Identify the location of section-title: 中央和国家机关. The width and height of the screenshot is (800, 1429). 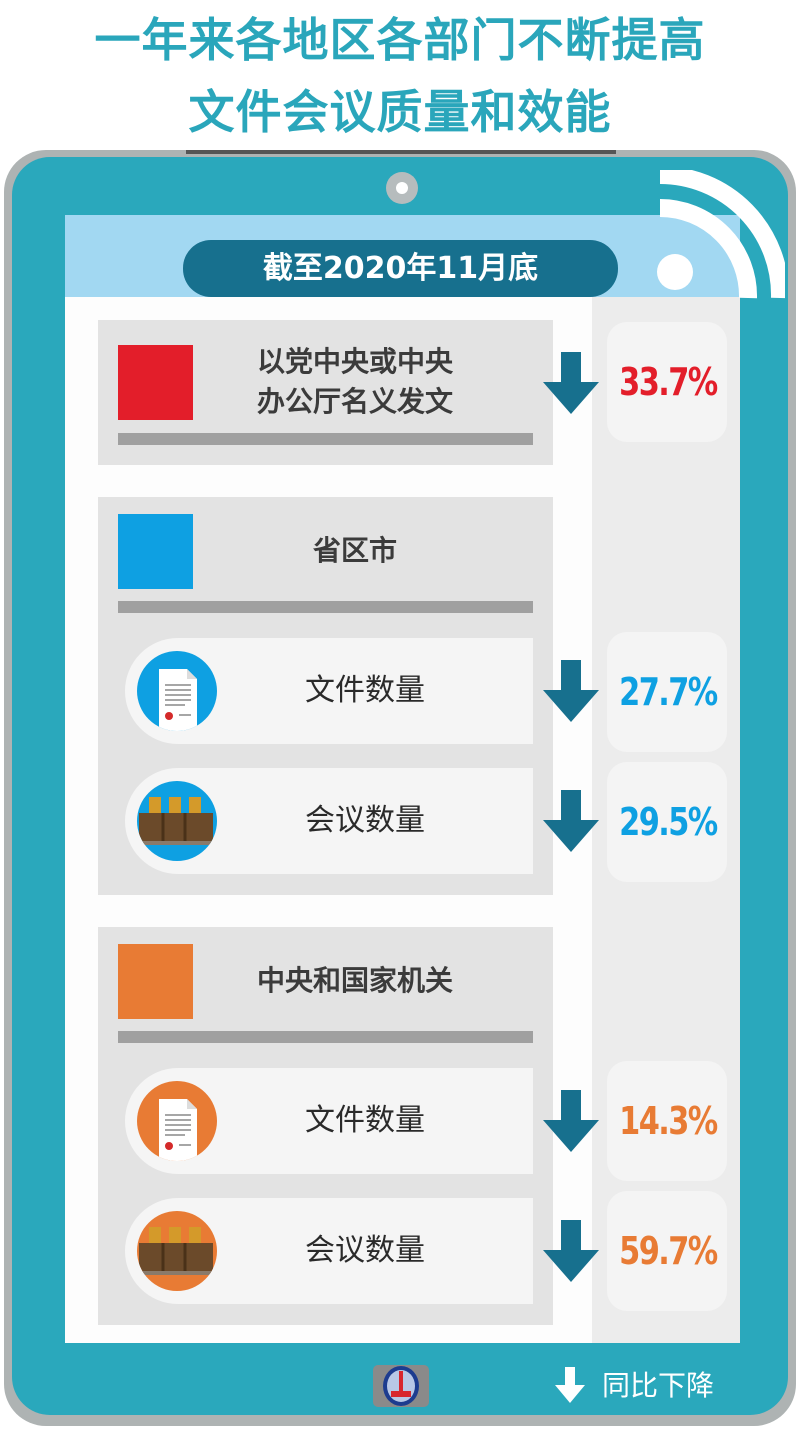
(354, 980).